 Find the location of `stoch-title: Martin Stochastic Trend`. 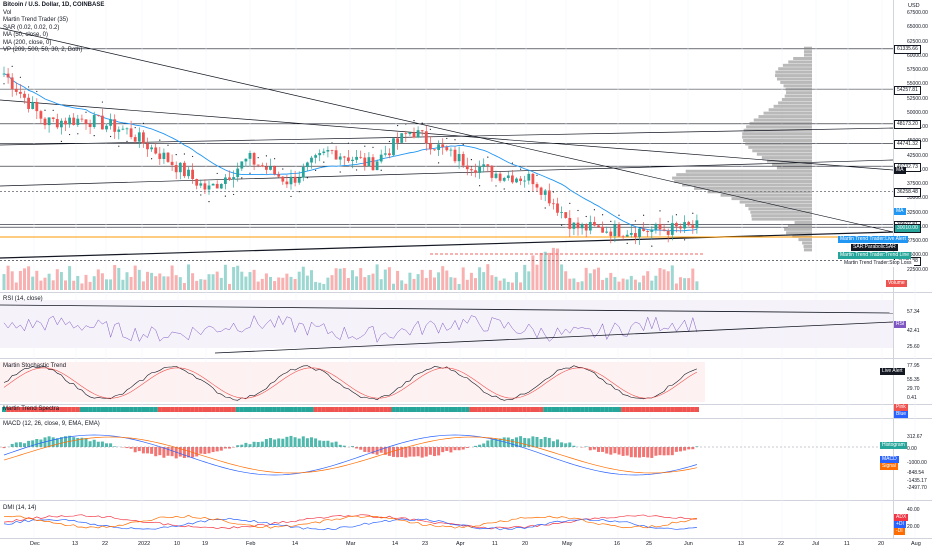

stoch-title: Martin Stochastic Trend is located at coordinates (35, 366).